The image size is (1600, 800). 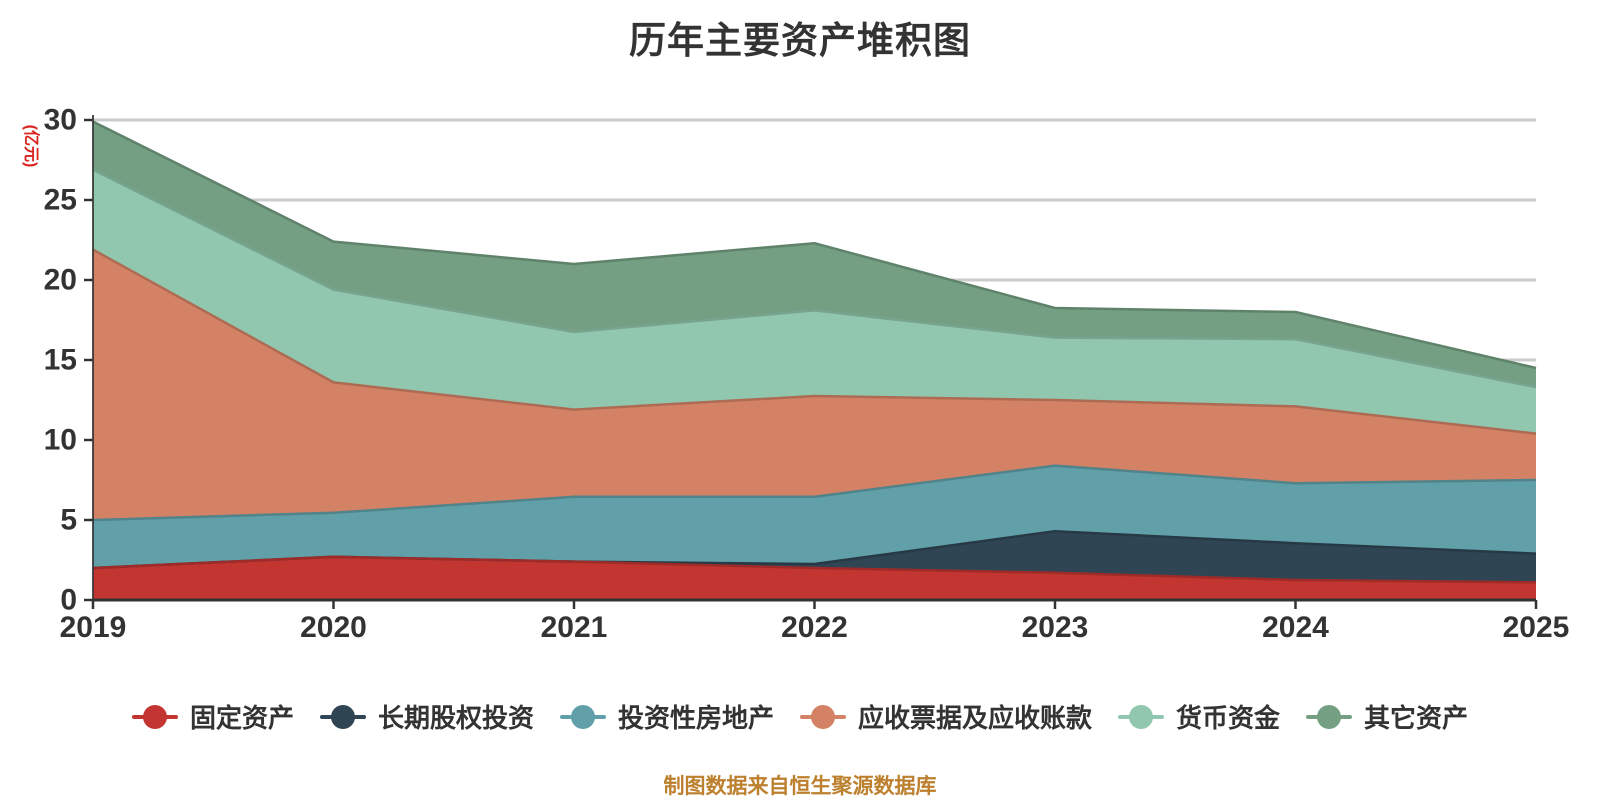 I want to click on legend-label: 固定资产, so click(x=241, y=718).